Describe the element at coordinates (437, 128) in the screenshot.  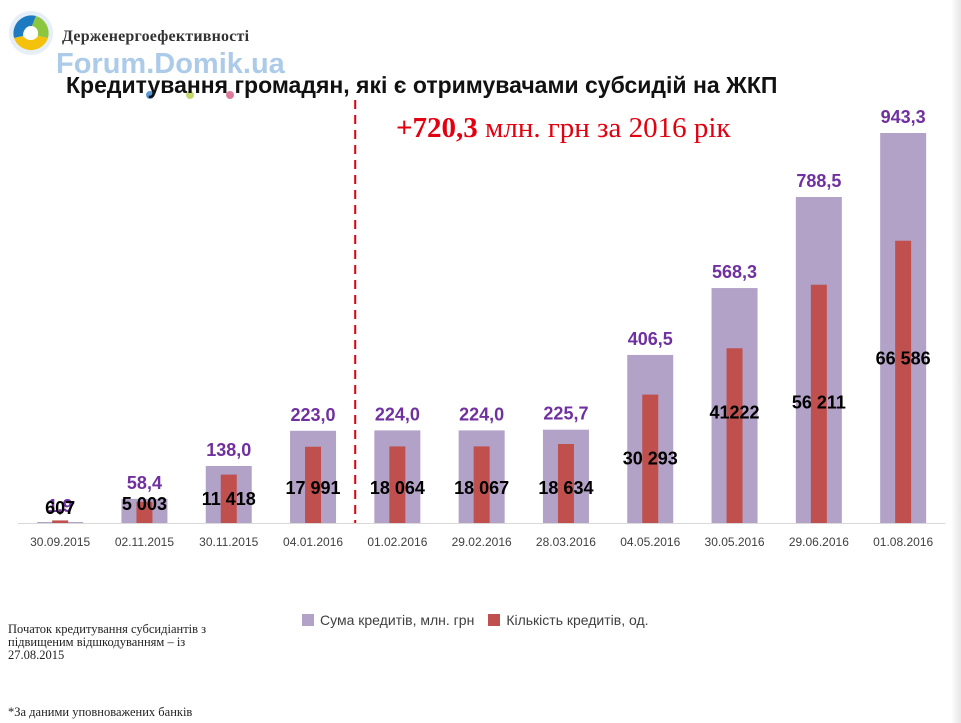
I see `highlight-amount: +720,3` at that location.